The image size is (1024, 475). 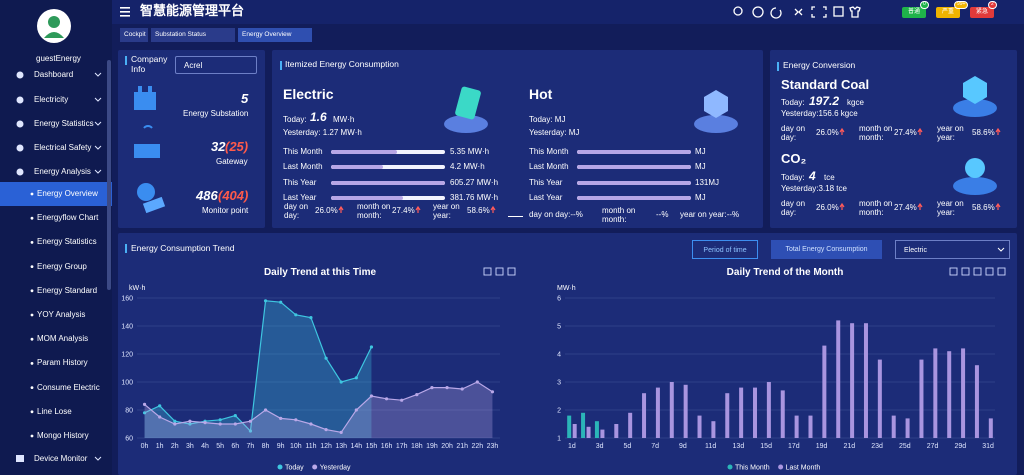 I want to click on x-tick-label: 3h, so click(x=190, y=446).